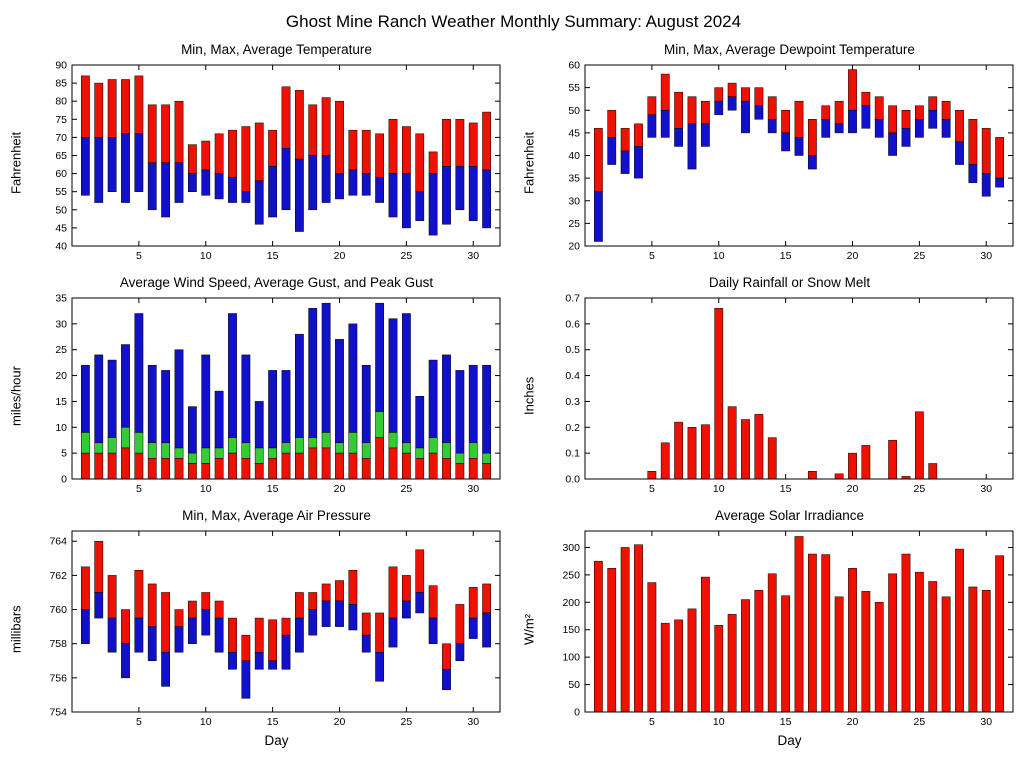 The height and width of the screenshot is (772, 1027). I want to click on svg-text: 50, so click(574, 111).